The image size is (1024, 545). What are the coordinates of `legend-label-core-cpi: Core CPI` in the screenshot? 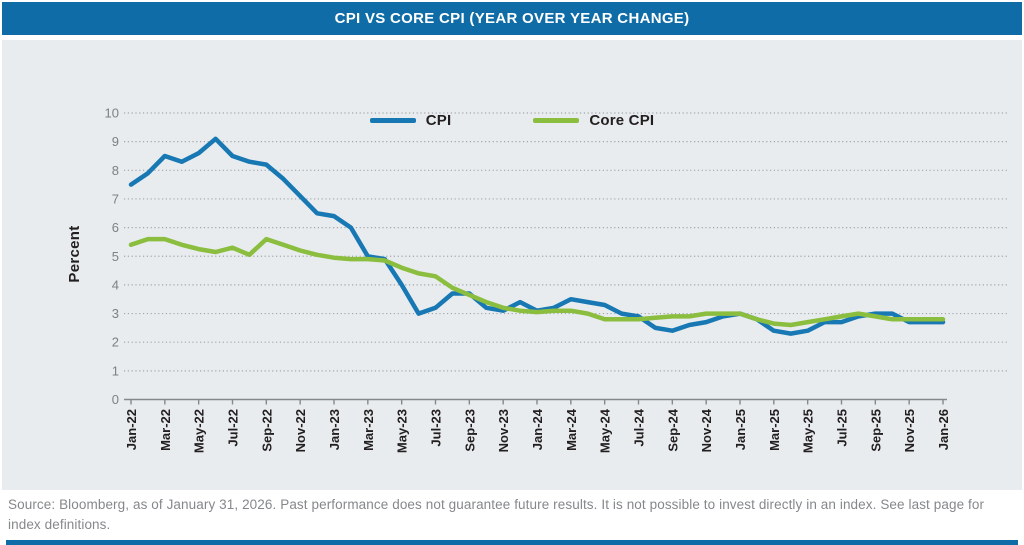 It's located at (622, 120).